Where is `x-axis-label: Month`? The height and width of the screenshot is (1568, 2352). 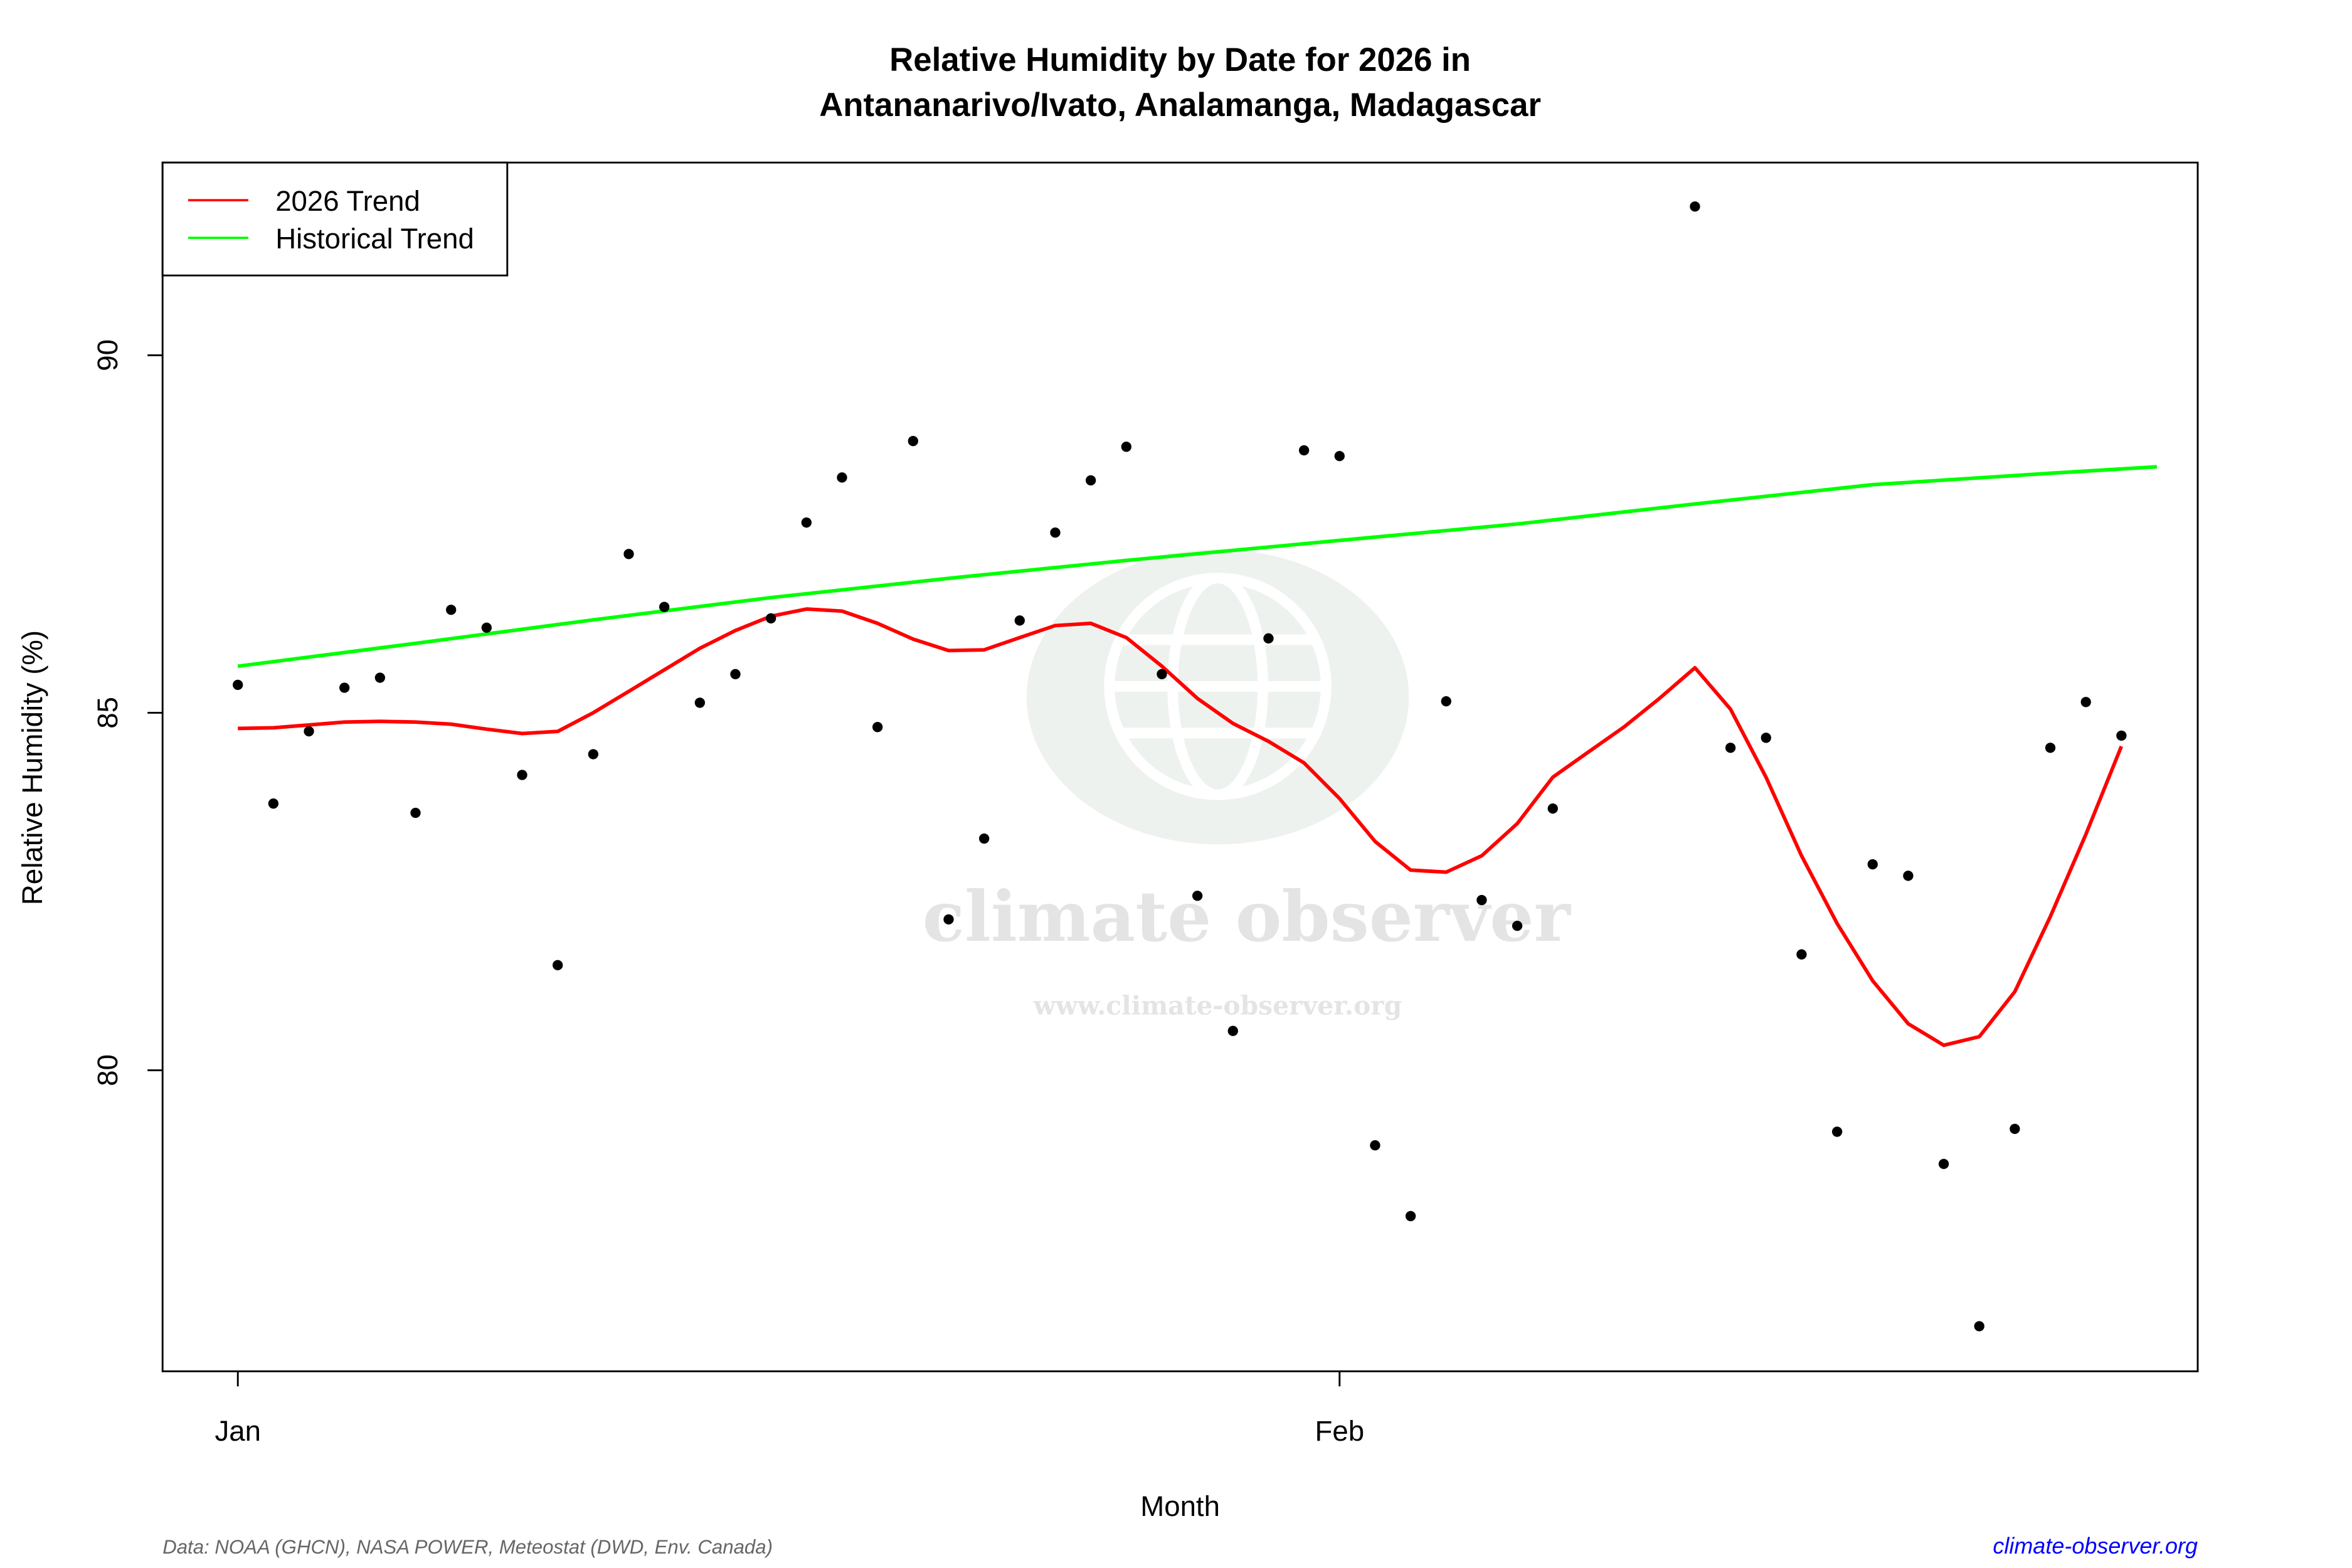 x-axis-label: Month is located at coordinates (1180, 1506).